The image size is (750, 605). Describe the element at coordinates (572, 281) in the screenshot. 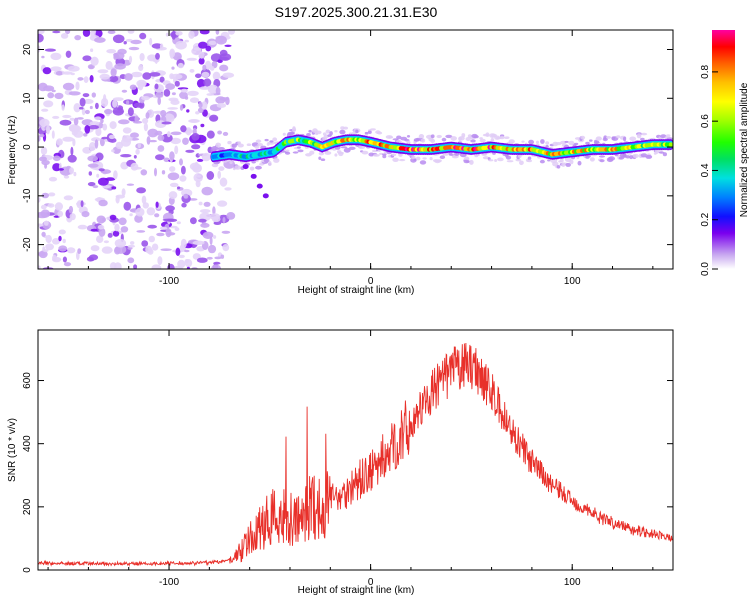

I see `spectrogram-xtick-label: 100` at that location.